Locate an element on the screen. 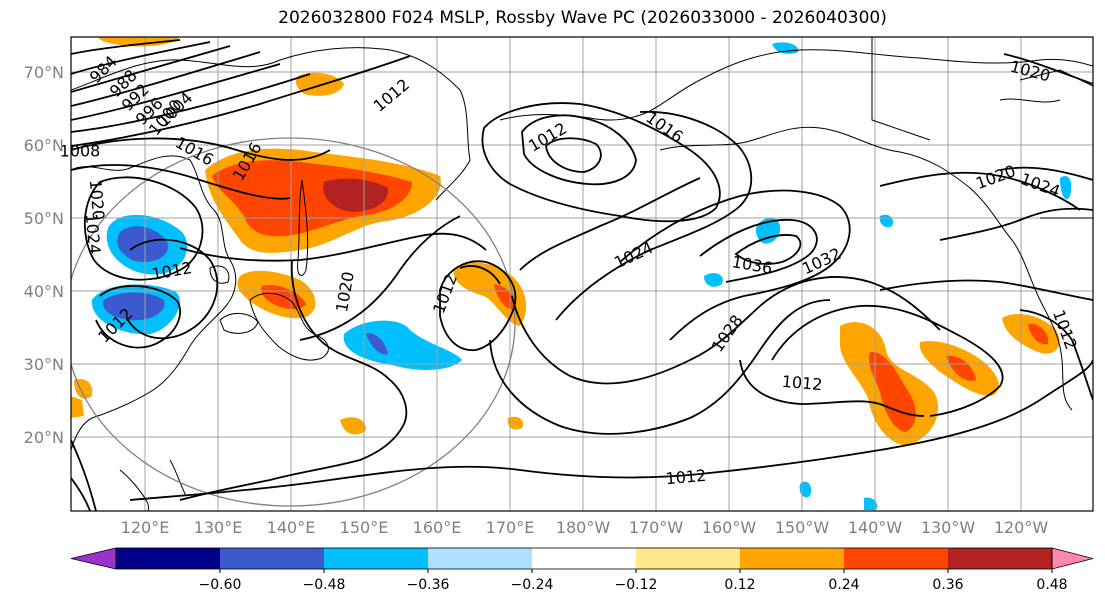  lon-tick-label: 120°E is located at coordinates (145, 527).